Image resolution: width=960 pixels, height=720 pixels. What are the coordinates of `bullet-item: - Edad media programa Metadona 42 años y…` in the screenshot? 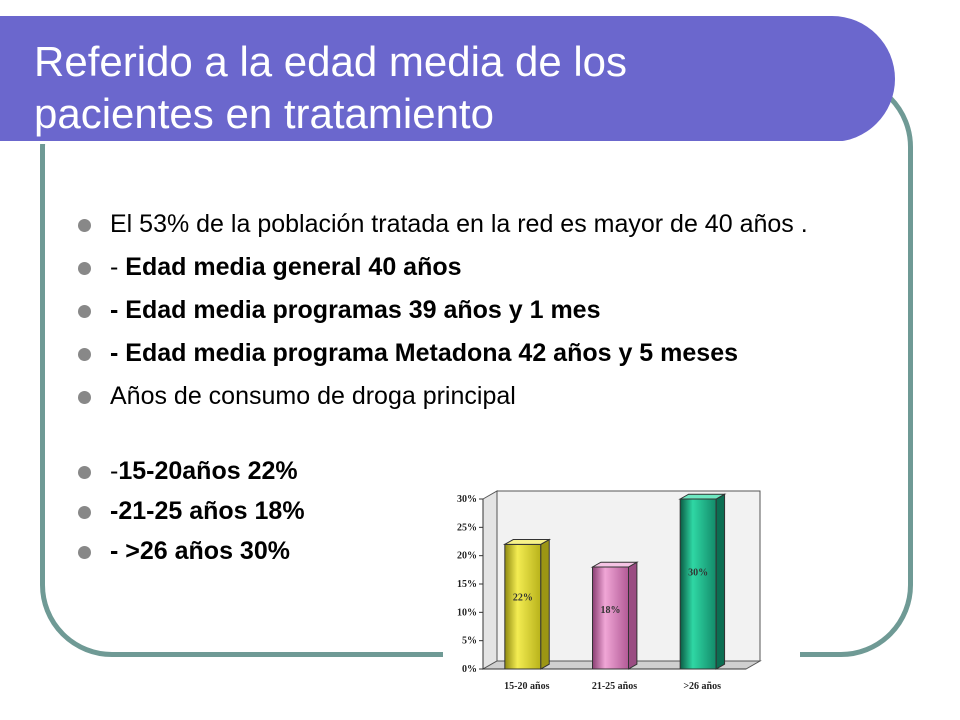 It's located at (478, 353).